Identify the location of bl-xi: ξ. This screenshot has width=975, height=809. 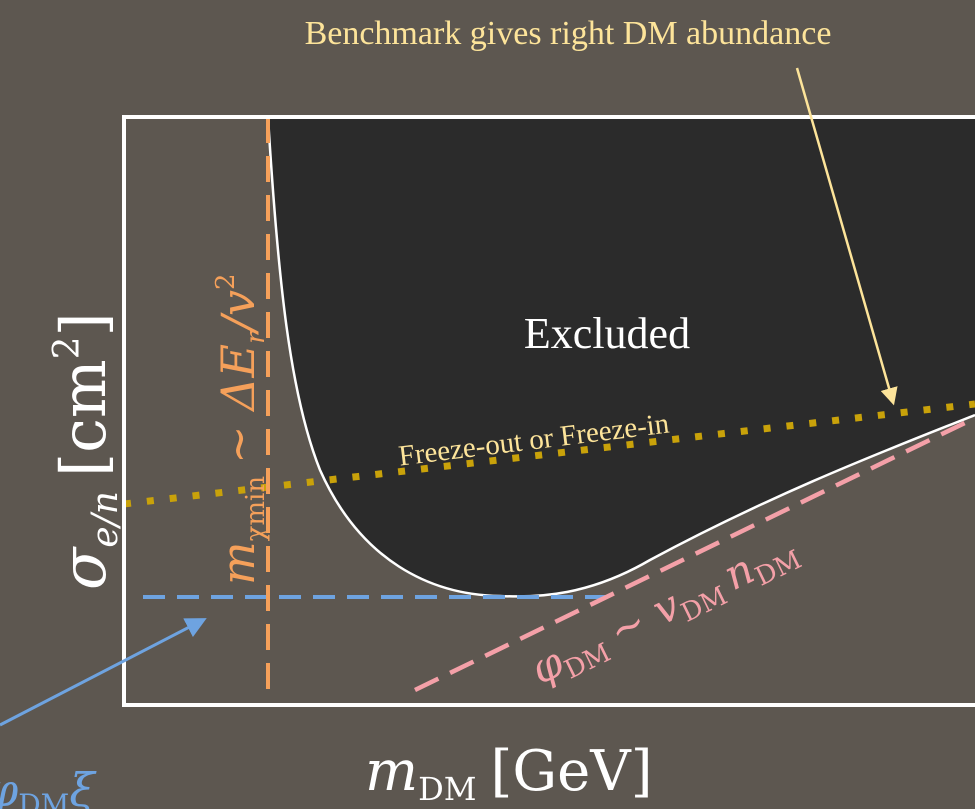
(83, 786).